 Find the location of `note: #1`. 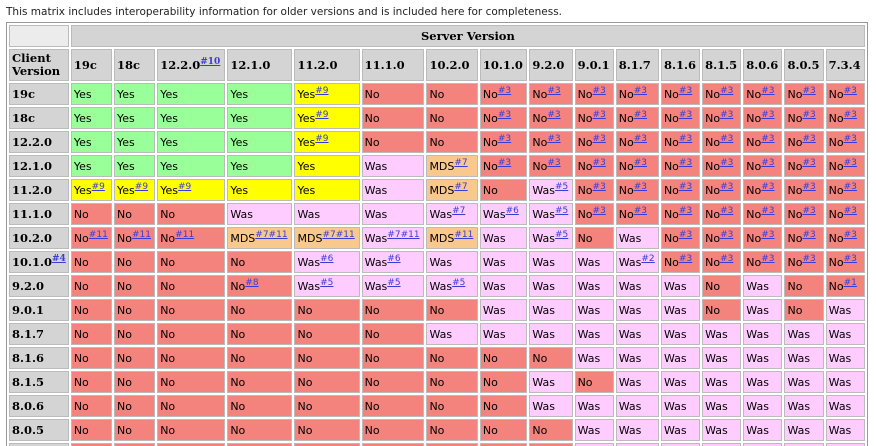

note: #1 is located at coordinates (850, 282).